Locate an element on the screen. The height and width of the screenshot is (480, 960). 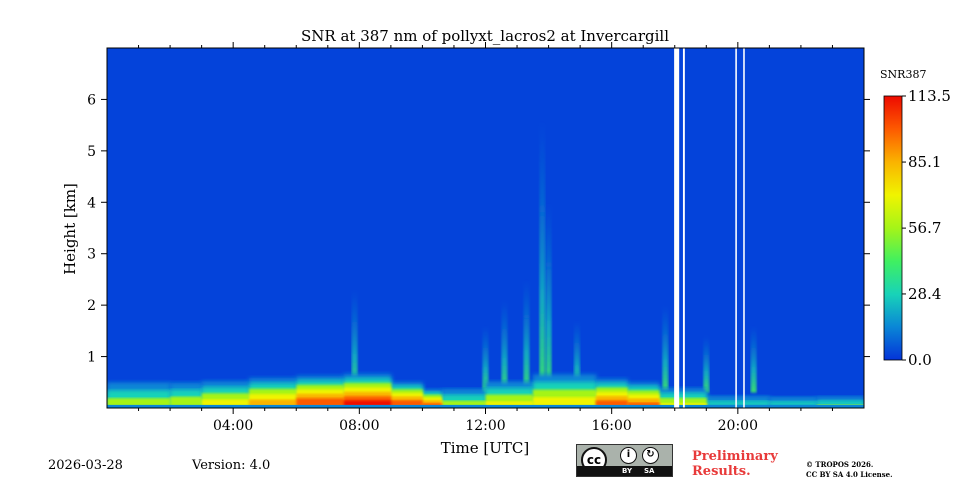
attribution-icon: i is located at coordinates (628, 455).